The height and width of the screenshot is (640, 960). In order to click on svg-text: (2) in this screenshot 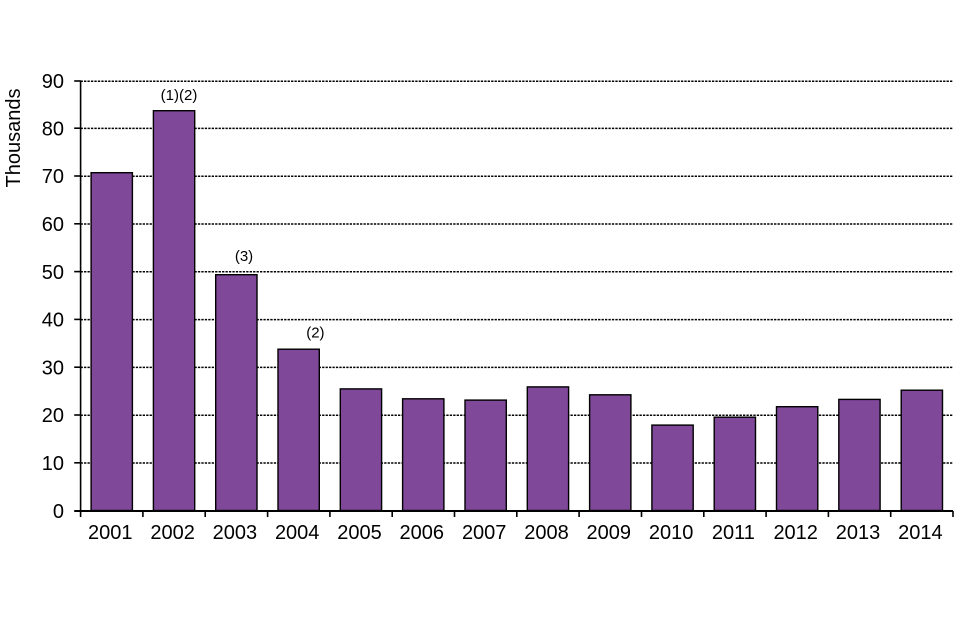, I will do `click(315, 333)`.